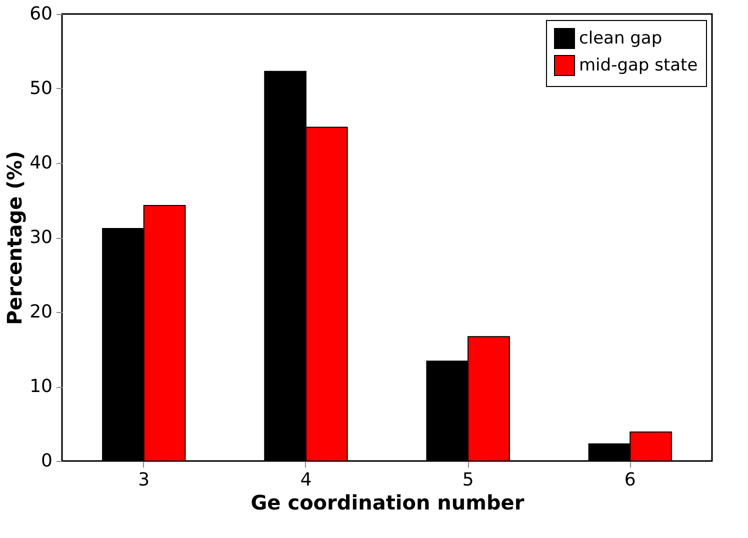 The height and width of the screenshot is (538, 748). What do you see at coordinates (41, 14) in the screenshot?
I see `y-tick-label: 60` at bounding box center [41, 14].